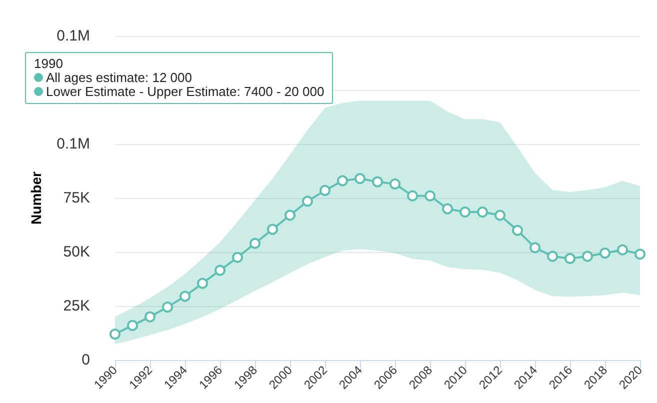 The height and width of the screenshot is (403, 657). Describe the element at coordinates (185, 91) in the screenshot. I see `annotation: Lower Estimate - Upper Estimate: 7400 - 20 000` at that location.